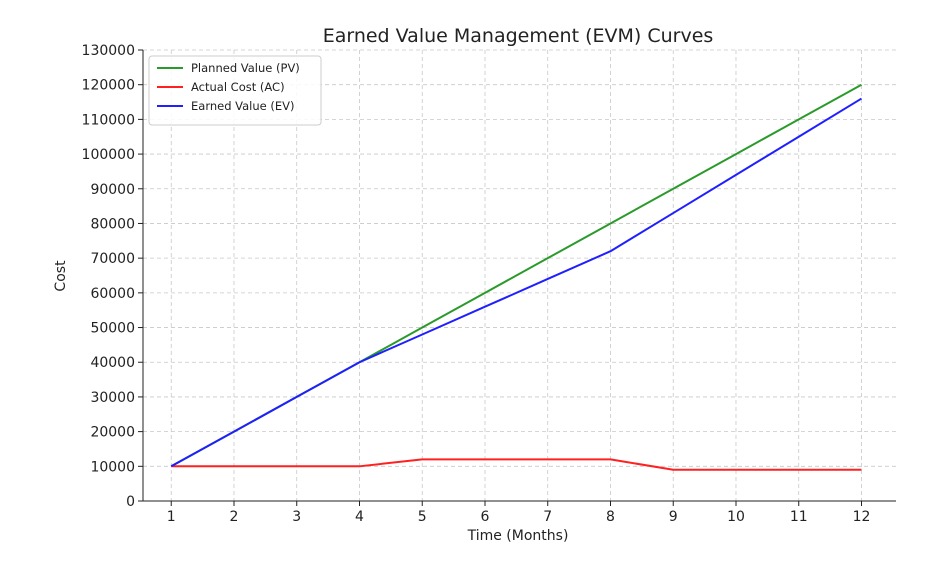 Image resolution: width=950 pixels, height=566 pixels. I want to click on x-axis-label: Time (Months), so click(518, 536).